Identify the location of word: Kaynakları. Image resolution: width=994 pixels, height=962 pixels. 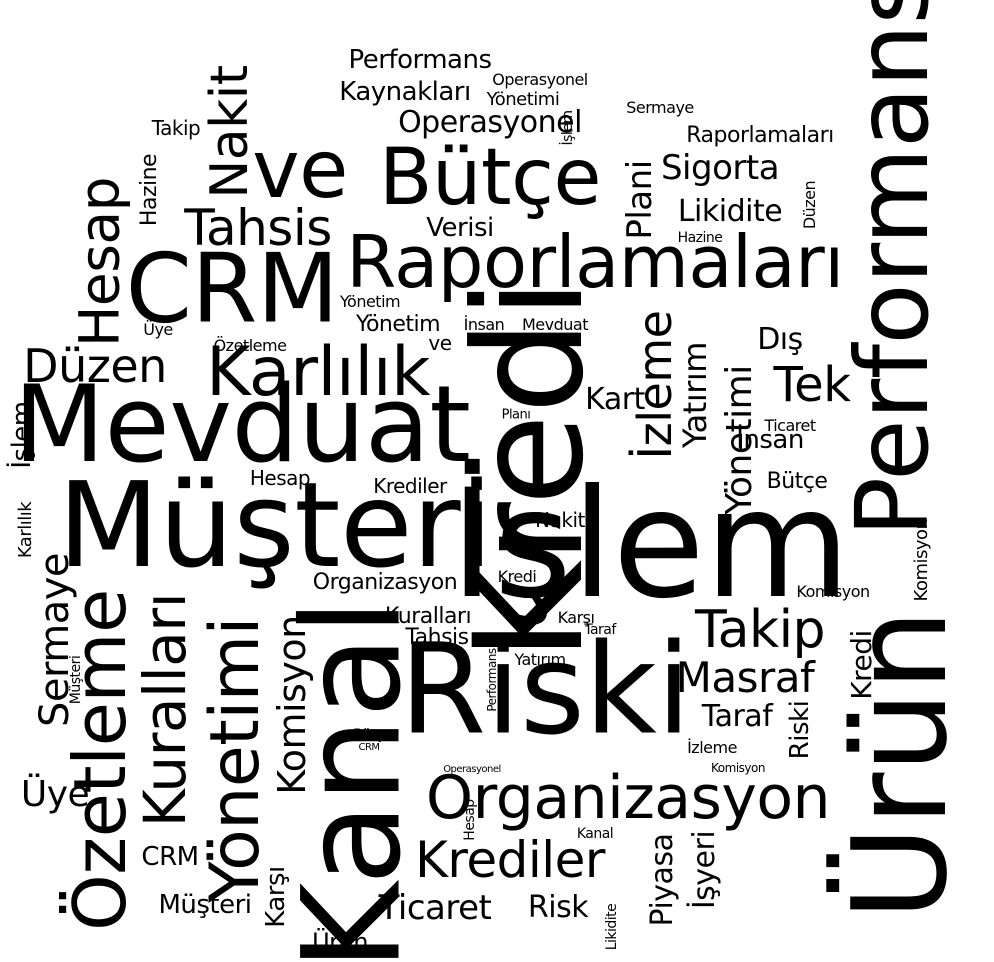
(405, 92).